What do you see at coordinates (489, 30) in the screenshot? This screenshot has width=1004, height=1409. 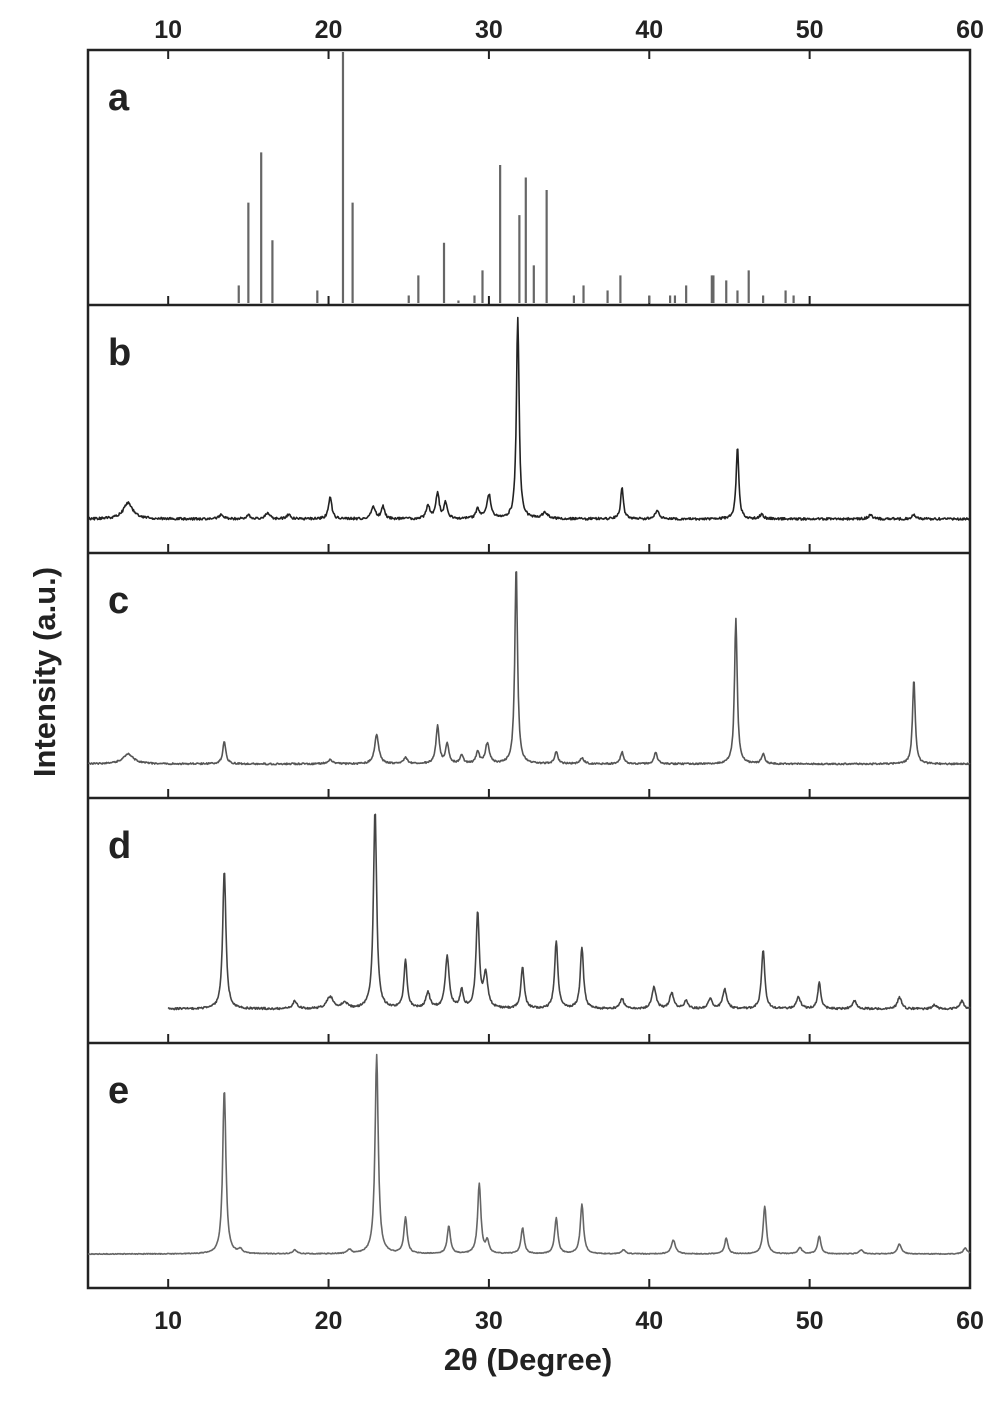 I see `x-tick-label-top: 30` at bounding box center [489, 30].